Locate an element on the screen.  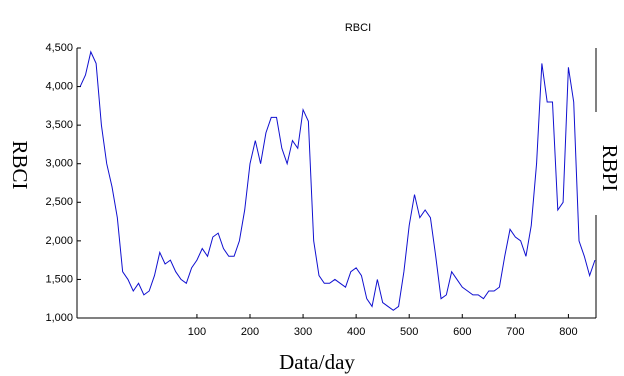
x-tick-label: 600 is located at coordinates (462, 332).